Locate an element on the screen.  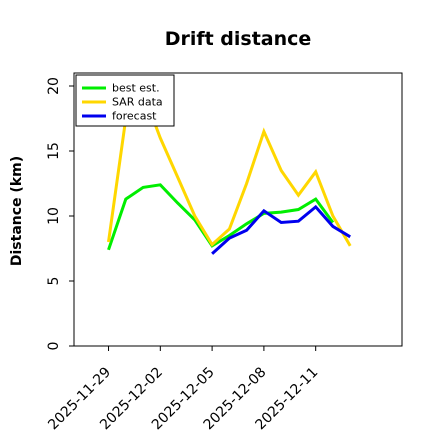
y-tick-label-3: 15 is located at coordinates (54, 151).